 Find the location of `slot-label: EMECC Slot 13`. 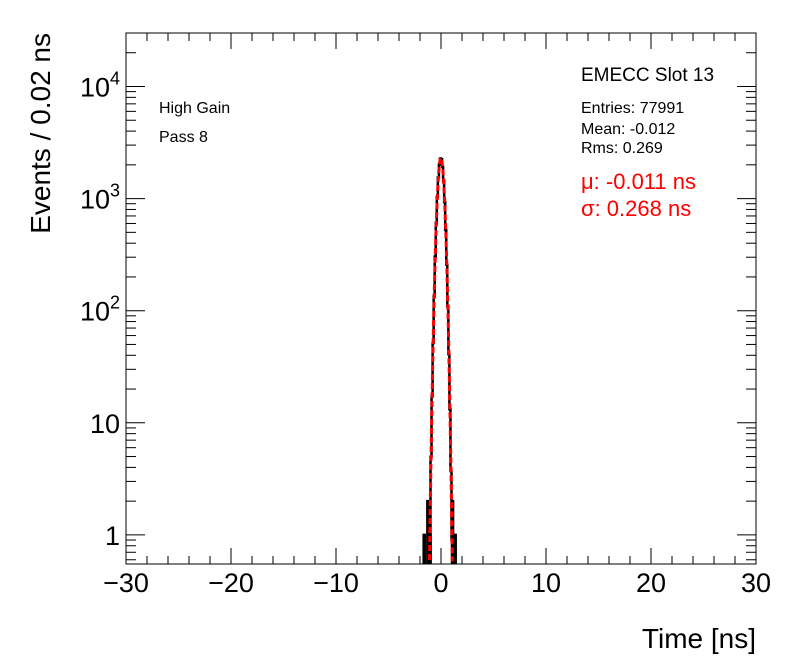

slot-label: EMECC Slot 13 is located at coordinates (647, 75).